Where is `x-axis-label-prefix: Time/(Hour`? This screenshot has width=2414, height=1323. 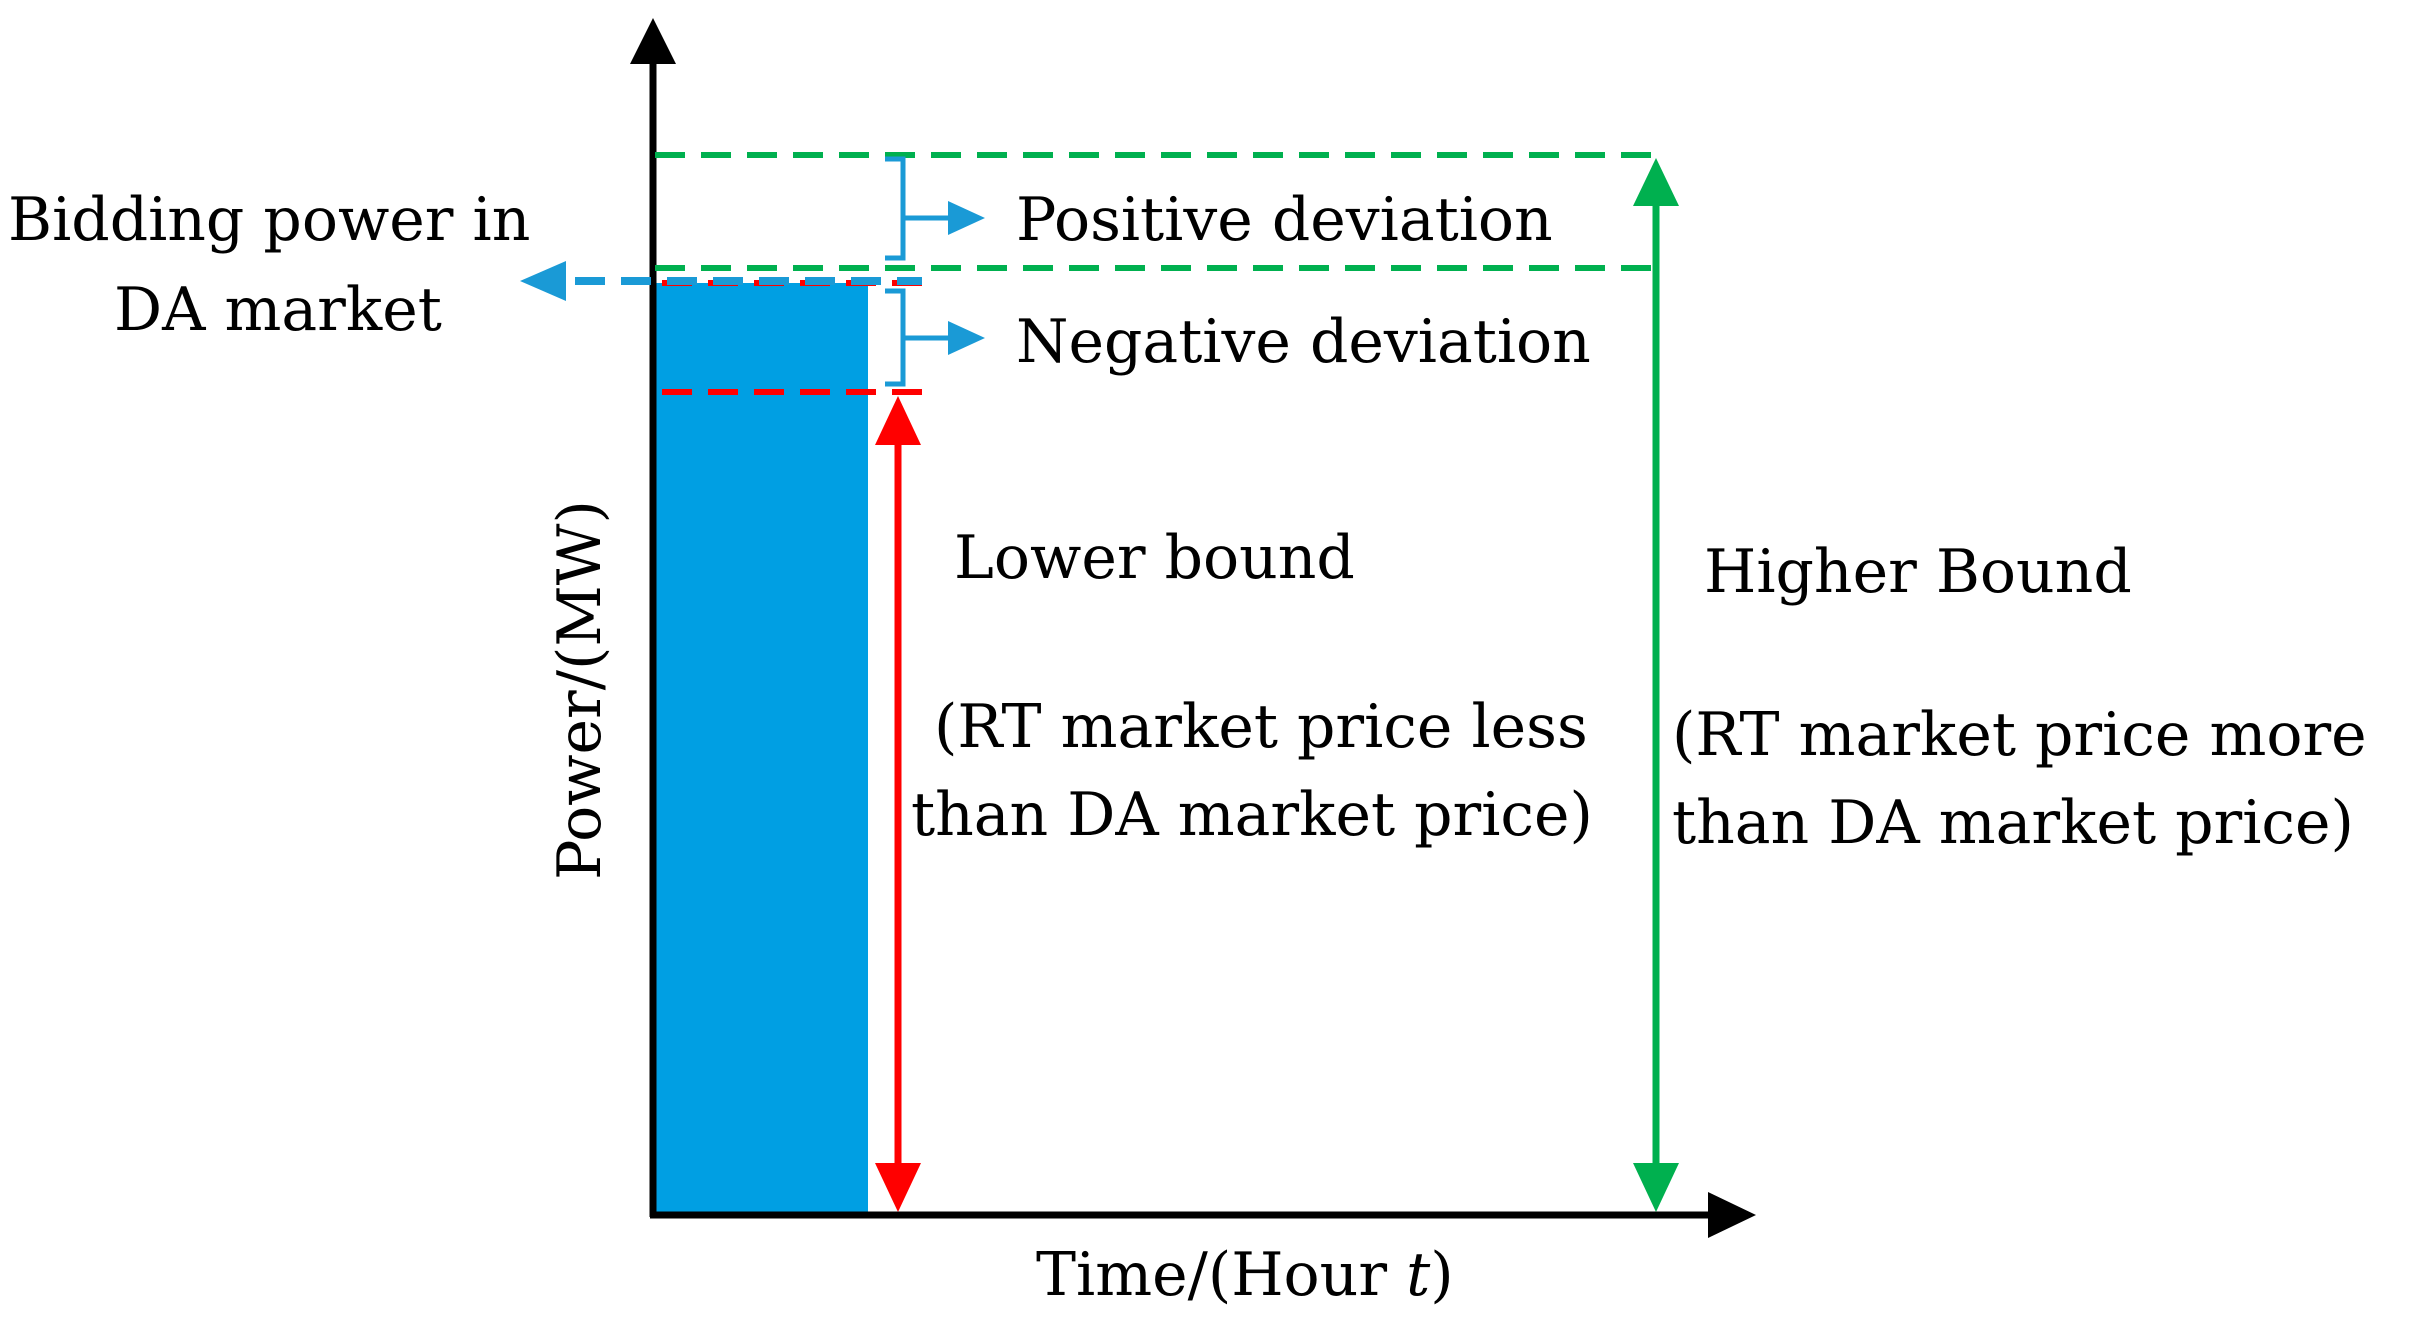
x-axis-label-prefix: Time/(Hour is located at coordinates (1221, 1275).